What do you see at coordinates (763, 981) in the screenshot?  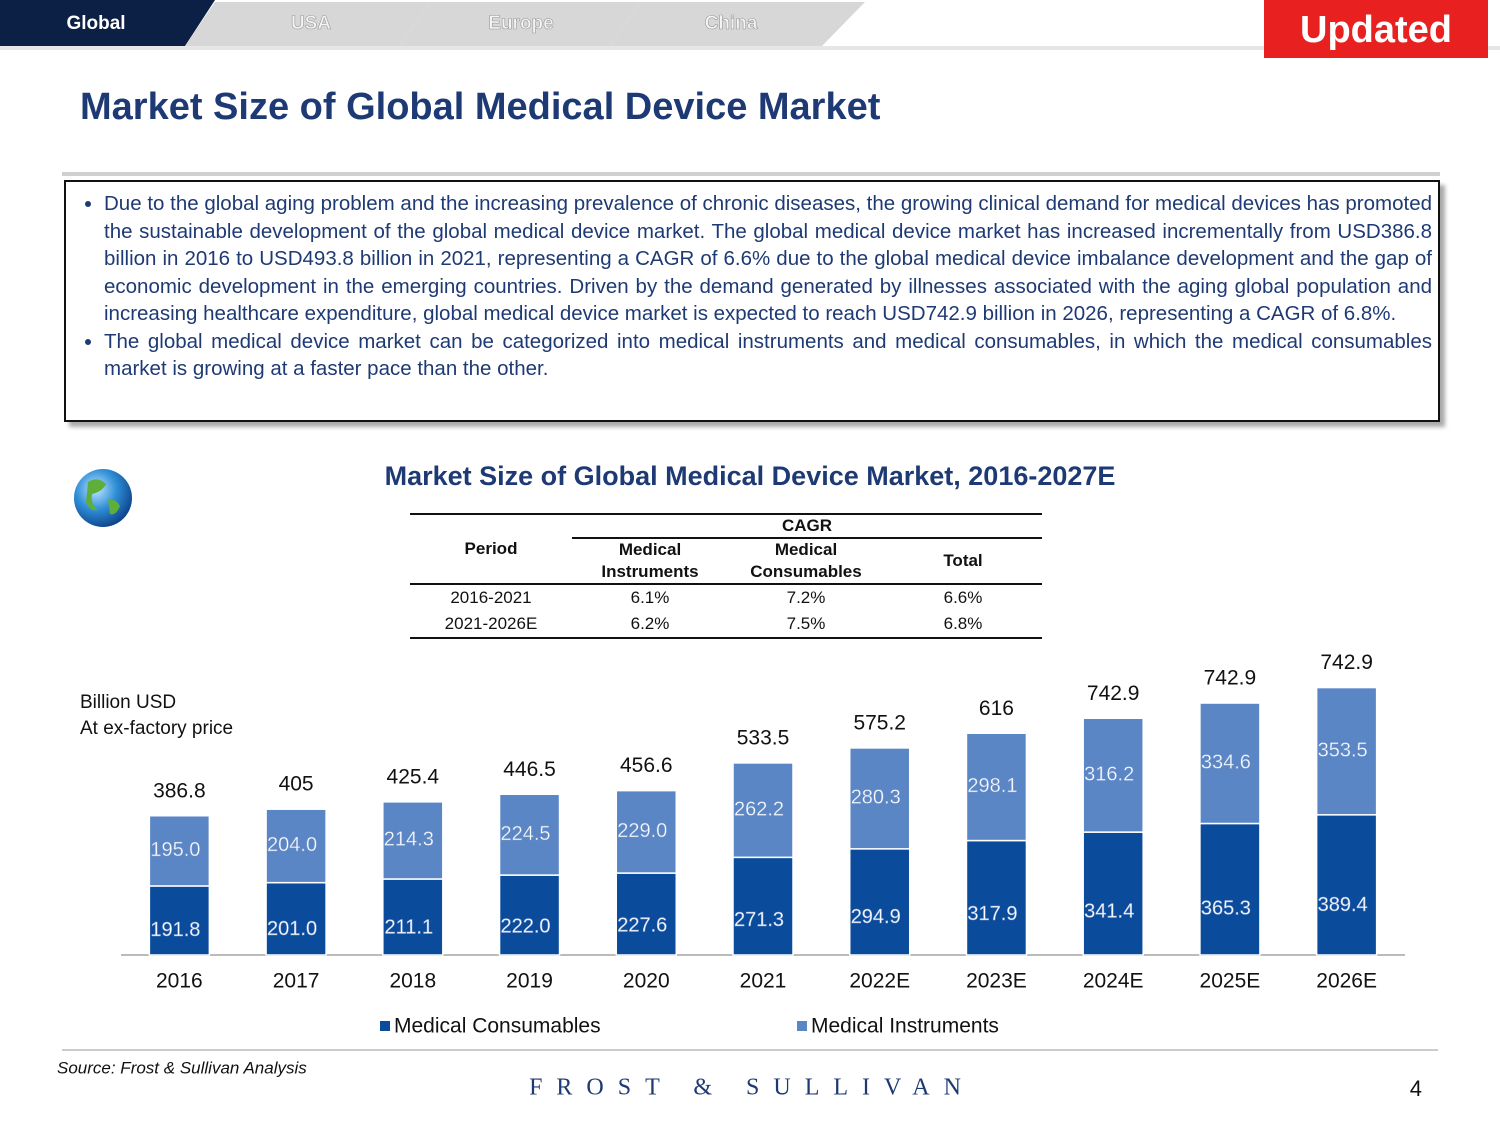 I see `x-tick-label: 2021` at bounding box center [763, 981].